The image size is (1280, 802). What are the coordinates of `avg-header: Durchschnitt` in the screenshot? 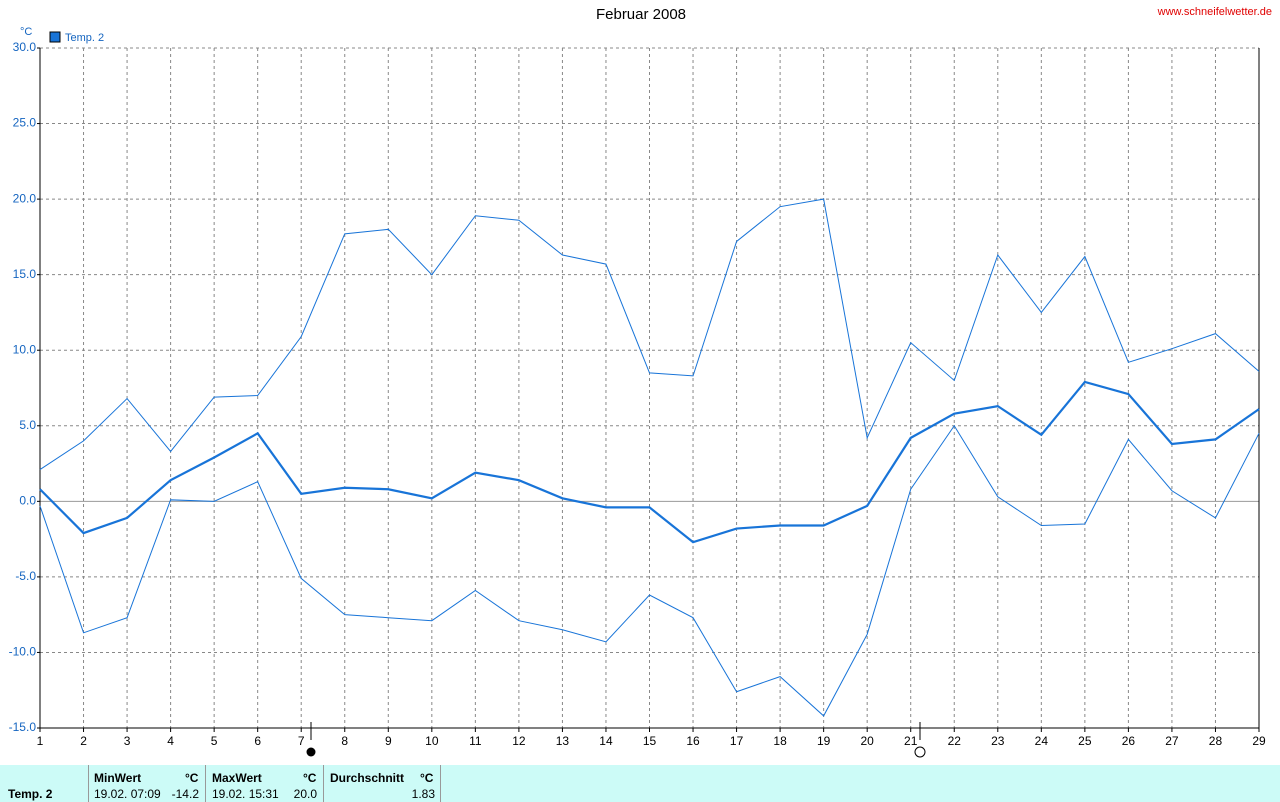 It's located at (367, 778).